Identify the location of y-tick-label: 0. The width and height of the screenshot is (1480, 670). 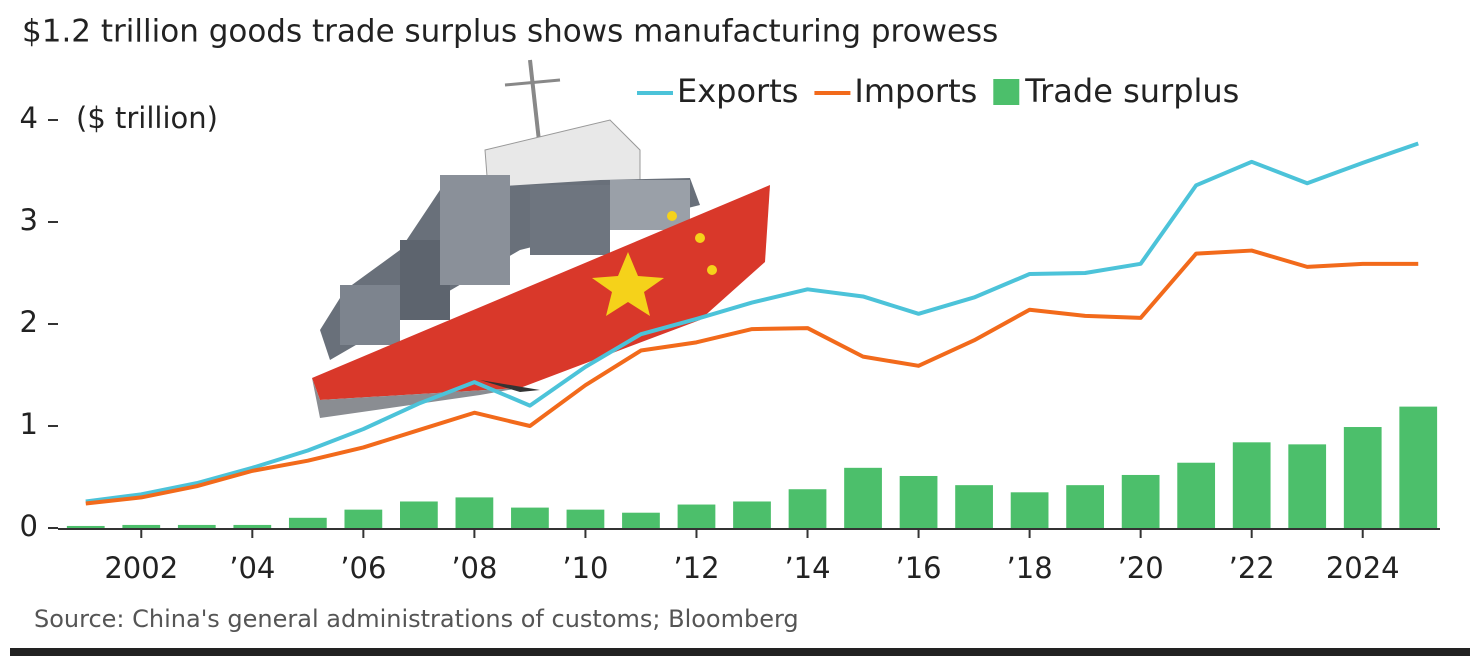
(29, 526).